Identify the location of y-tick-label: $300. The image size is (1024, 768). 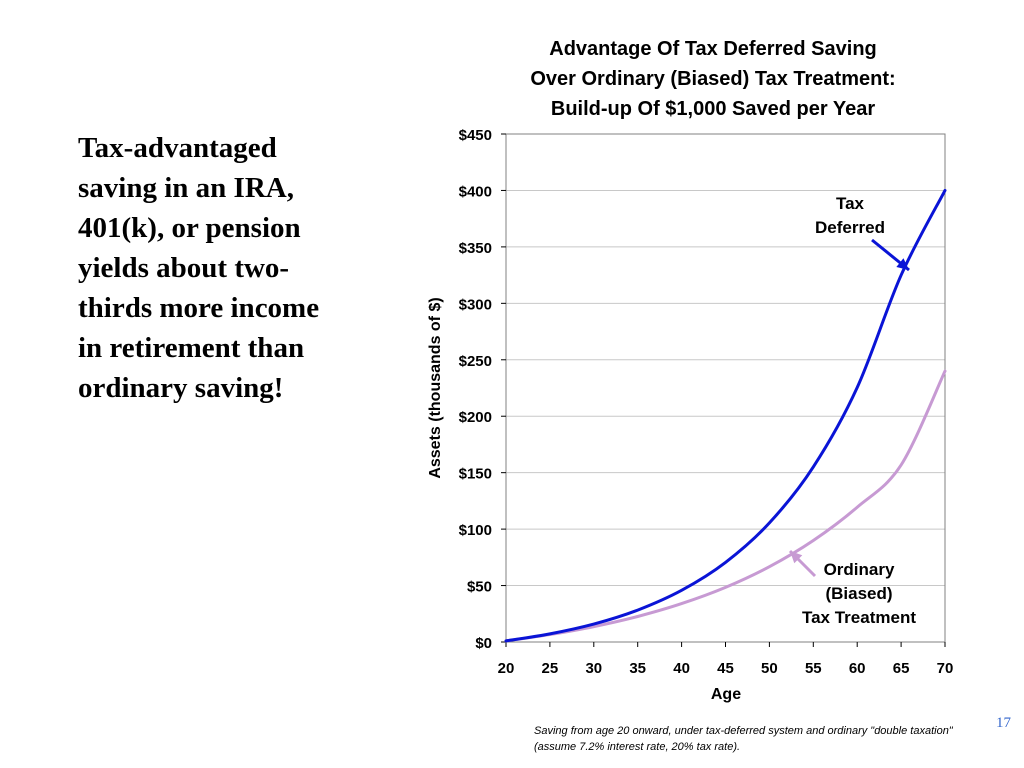
(475, 304).